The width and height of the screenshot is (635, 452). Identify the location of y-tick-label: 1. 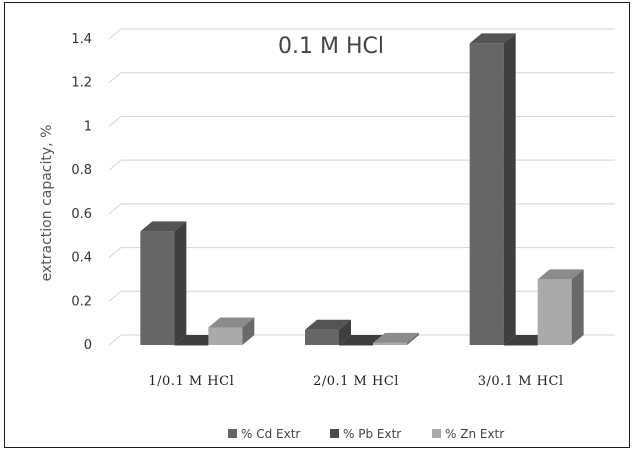
(88, 126).